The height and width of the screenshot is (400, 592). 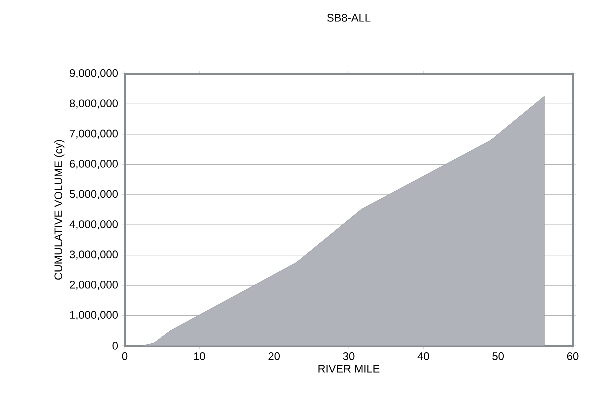 What do you see at coordinates (115, 346) in the screenshot?
I see `y-tick-label: 0` at bounding box center [115, 346].